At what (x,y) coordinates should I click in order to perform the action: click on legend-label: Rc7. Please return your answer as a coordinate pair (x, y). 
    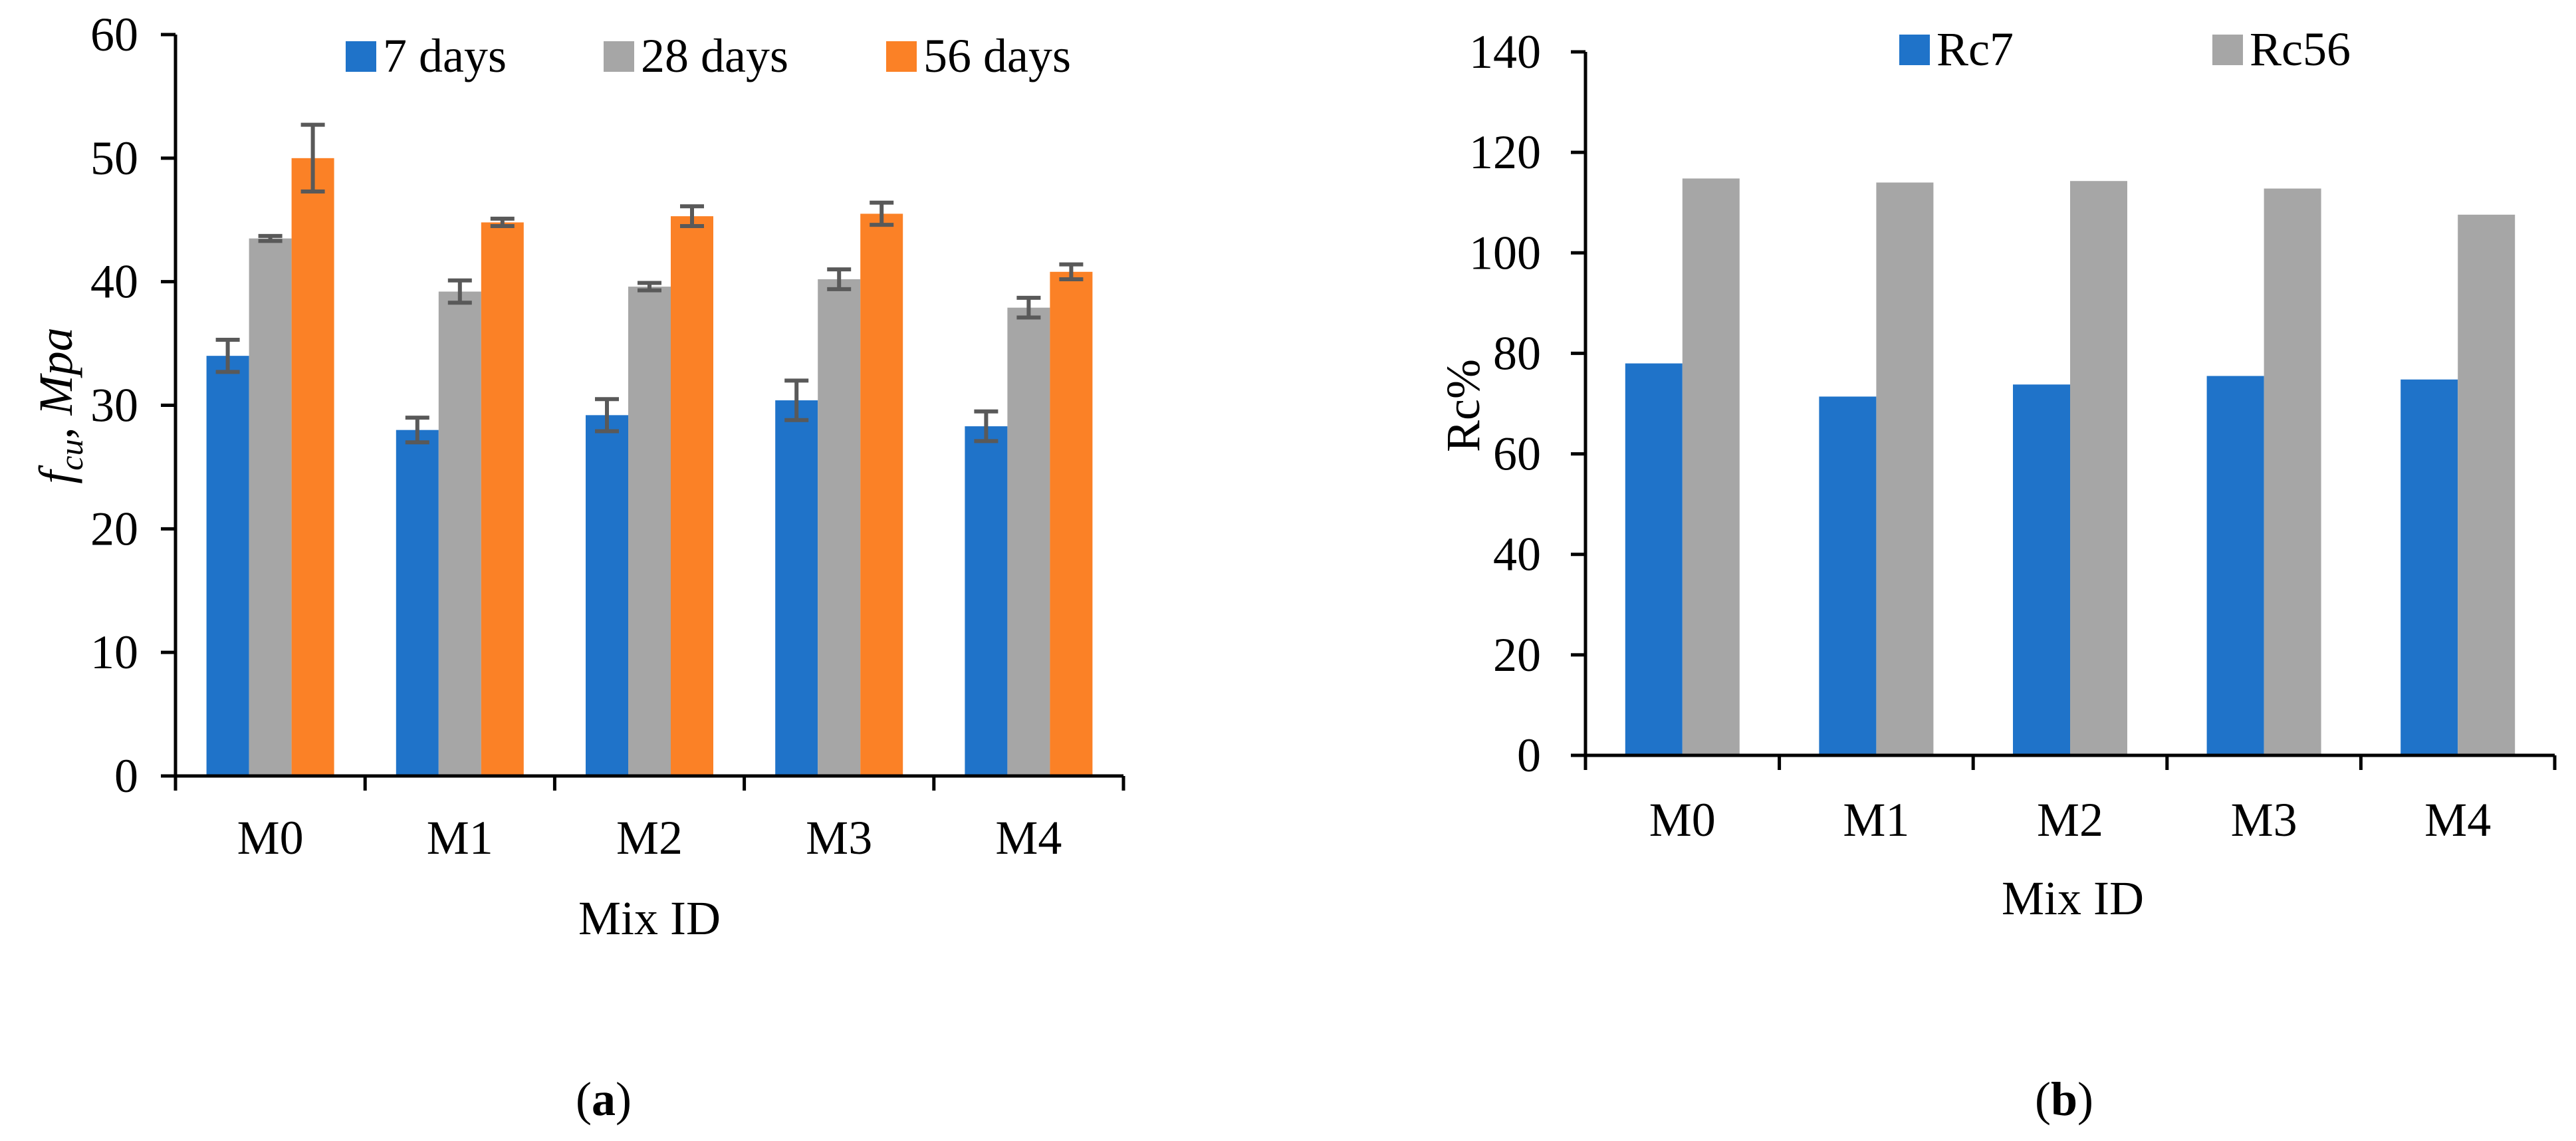
    Looking at the image, I should click on (1975, 49).